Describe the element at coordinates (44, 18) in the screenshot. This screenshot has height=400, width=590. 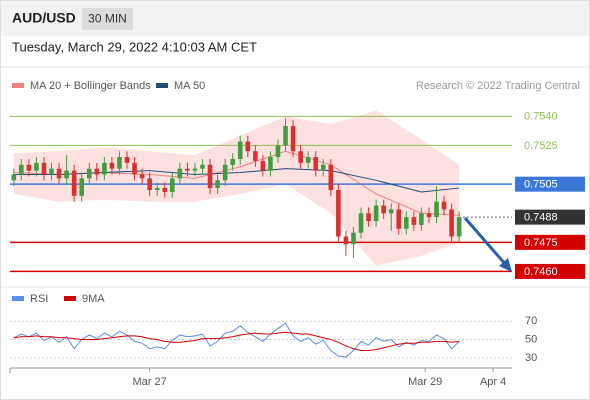
I see `symbol: AUD/USD` at that location.